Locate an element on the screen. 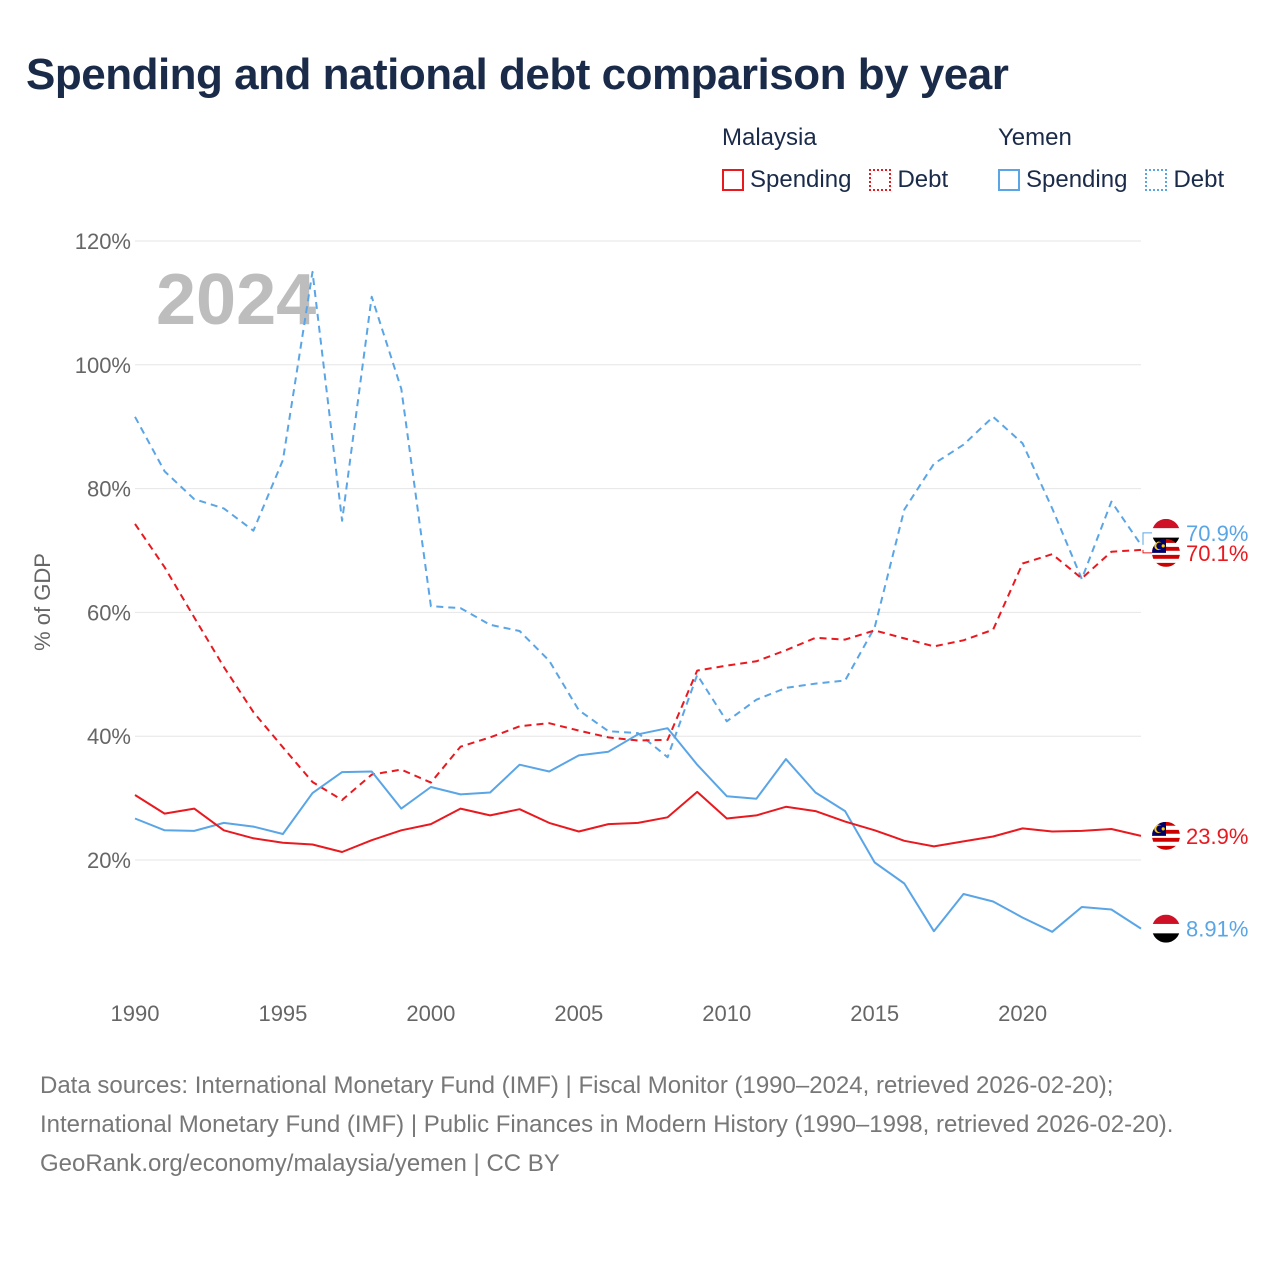  y-tick-label: 100% is located at coordinates (103, 365).